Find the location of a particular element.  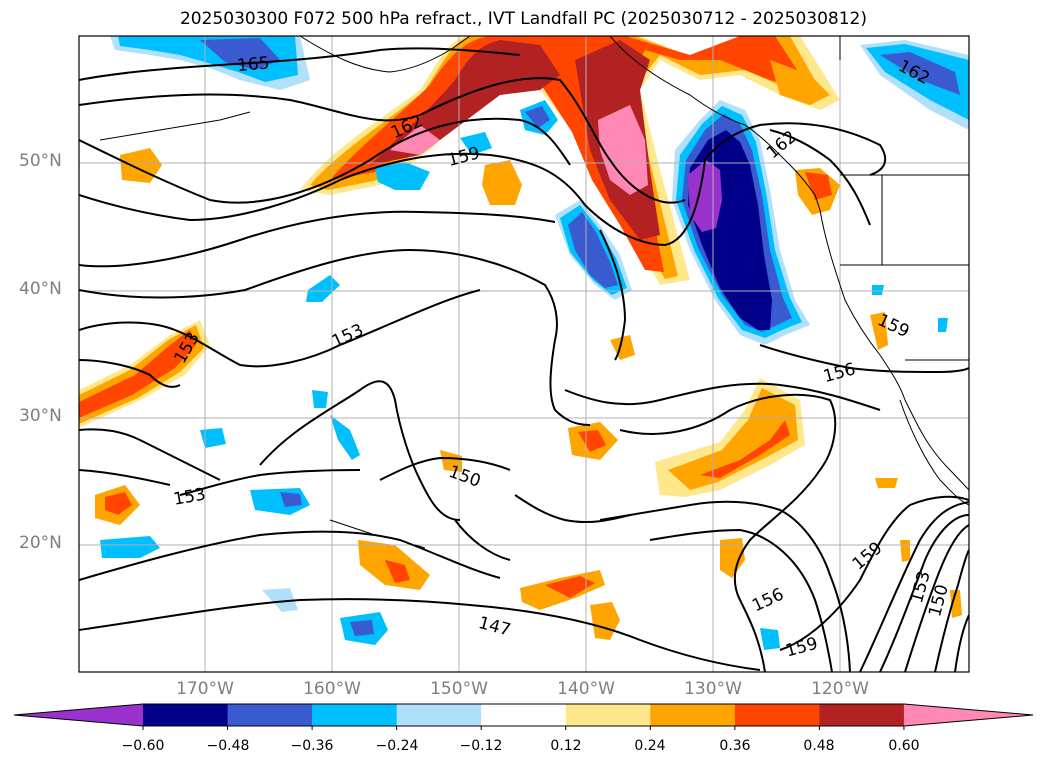

lon-label-170w: 170°W is located at coordinates (205, 689).